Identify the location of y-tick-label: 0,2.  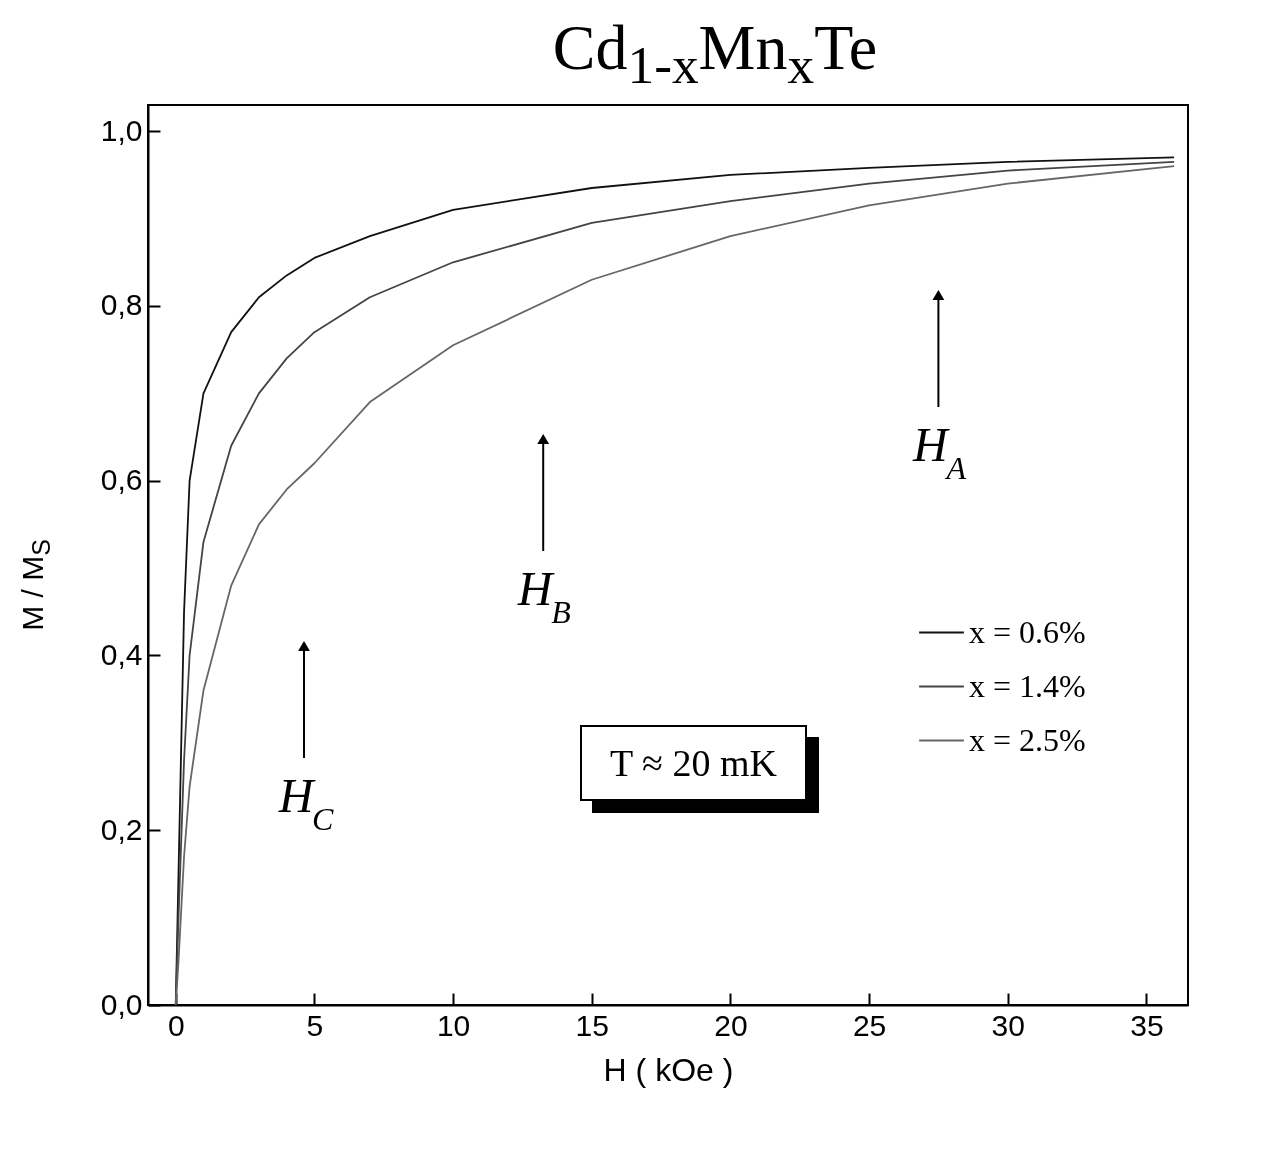
(121, 829).